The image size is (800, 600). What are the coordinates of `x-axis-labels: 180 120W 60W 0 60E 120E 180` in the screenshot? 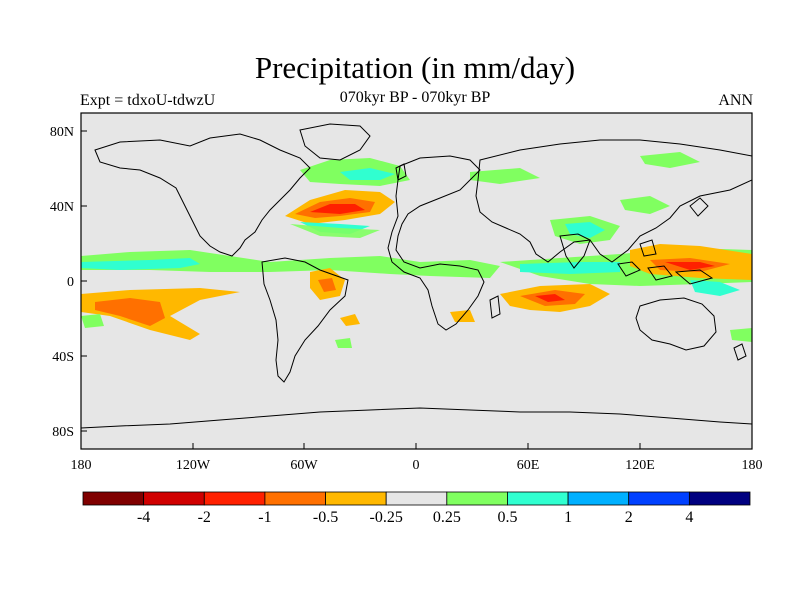 It's located at (417, 465).